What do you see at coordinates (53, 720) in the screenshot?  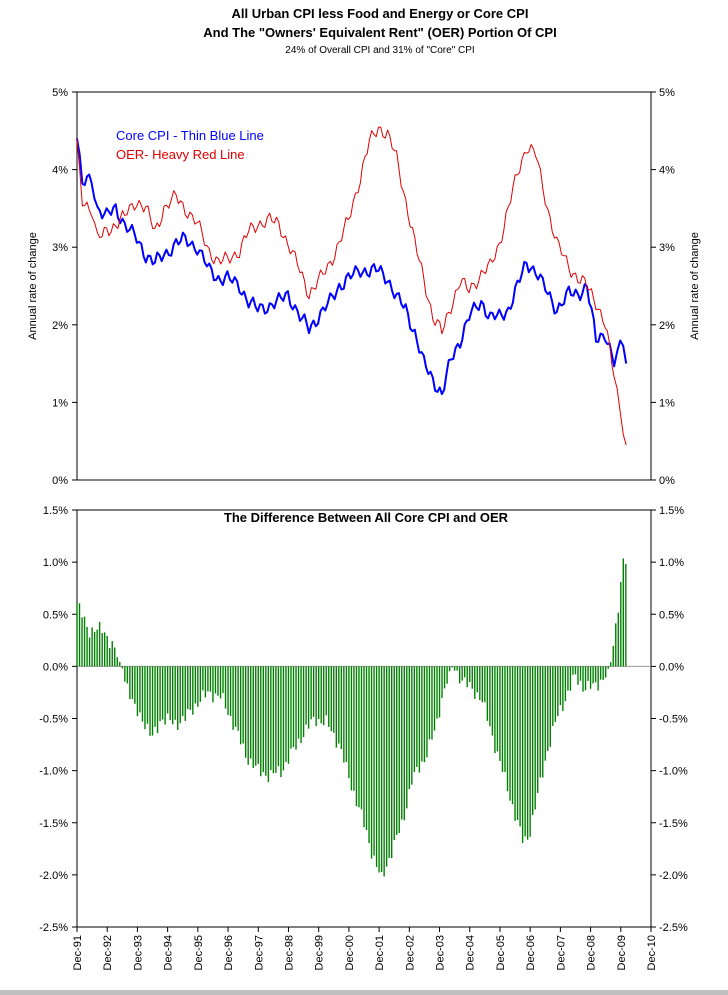 I see `diff-y-tick-label-left: -0.5%` at bounding box center [53, 720].